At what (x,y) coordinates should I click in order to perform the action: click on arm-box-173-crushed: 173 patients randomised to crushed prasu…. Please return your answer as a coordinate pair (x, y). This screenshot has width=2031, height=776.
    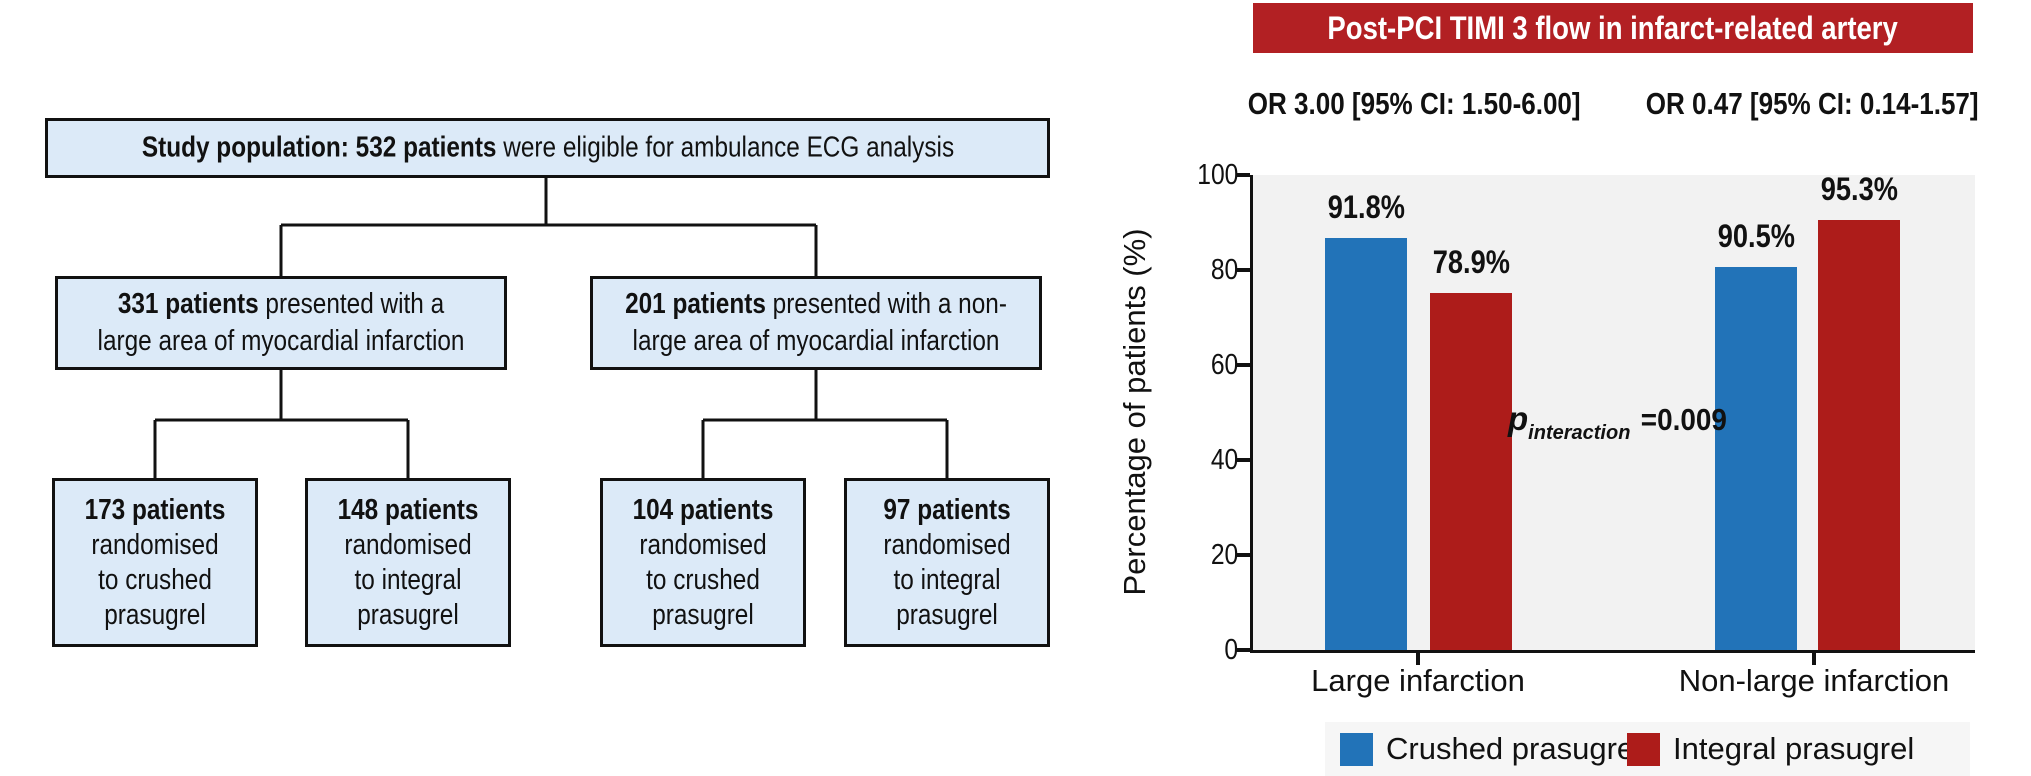
    Looking at the image, I should click on (155, 562).